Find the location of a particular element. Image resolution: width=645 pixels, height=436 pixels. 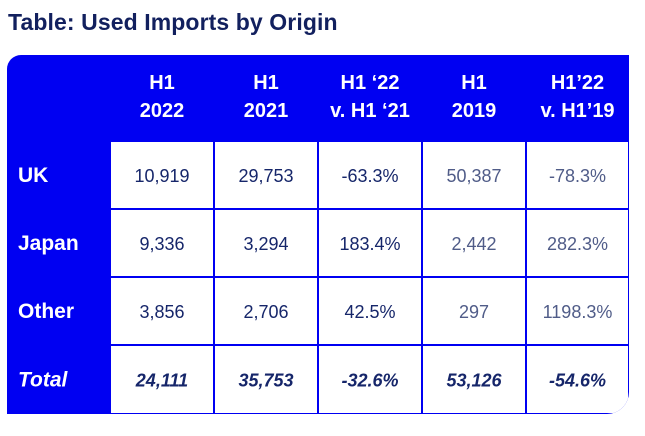

table-cell: 29,753 is located at coordinates (265, 176).